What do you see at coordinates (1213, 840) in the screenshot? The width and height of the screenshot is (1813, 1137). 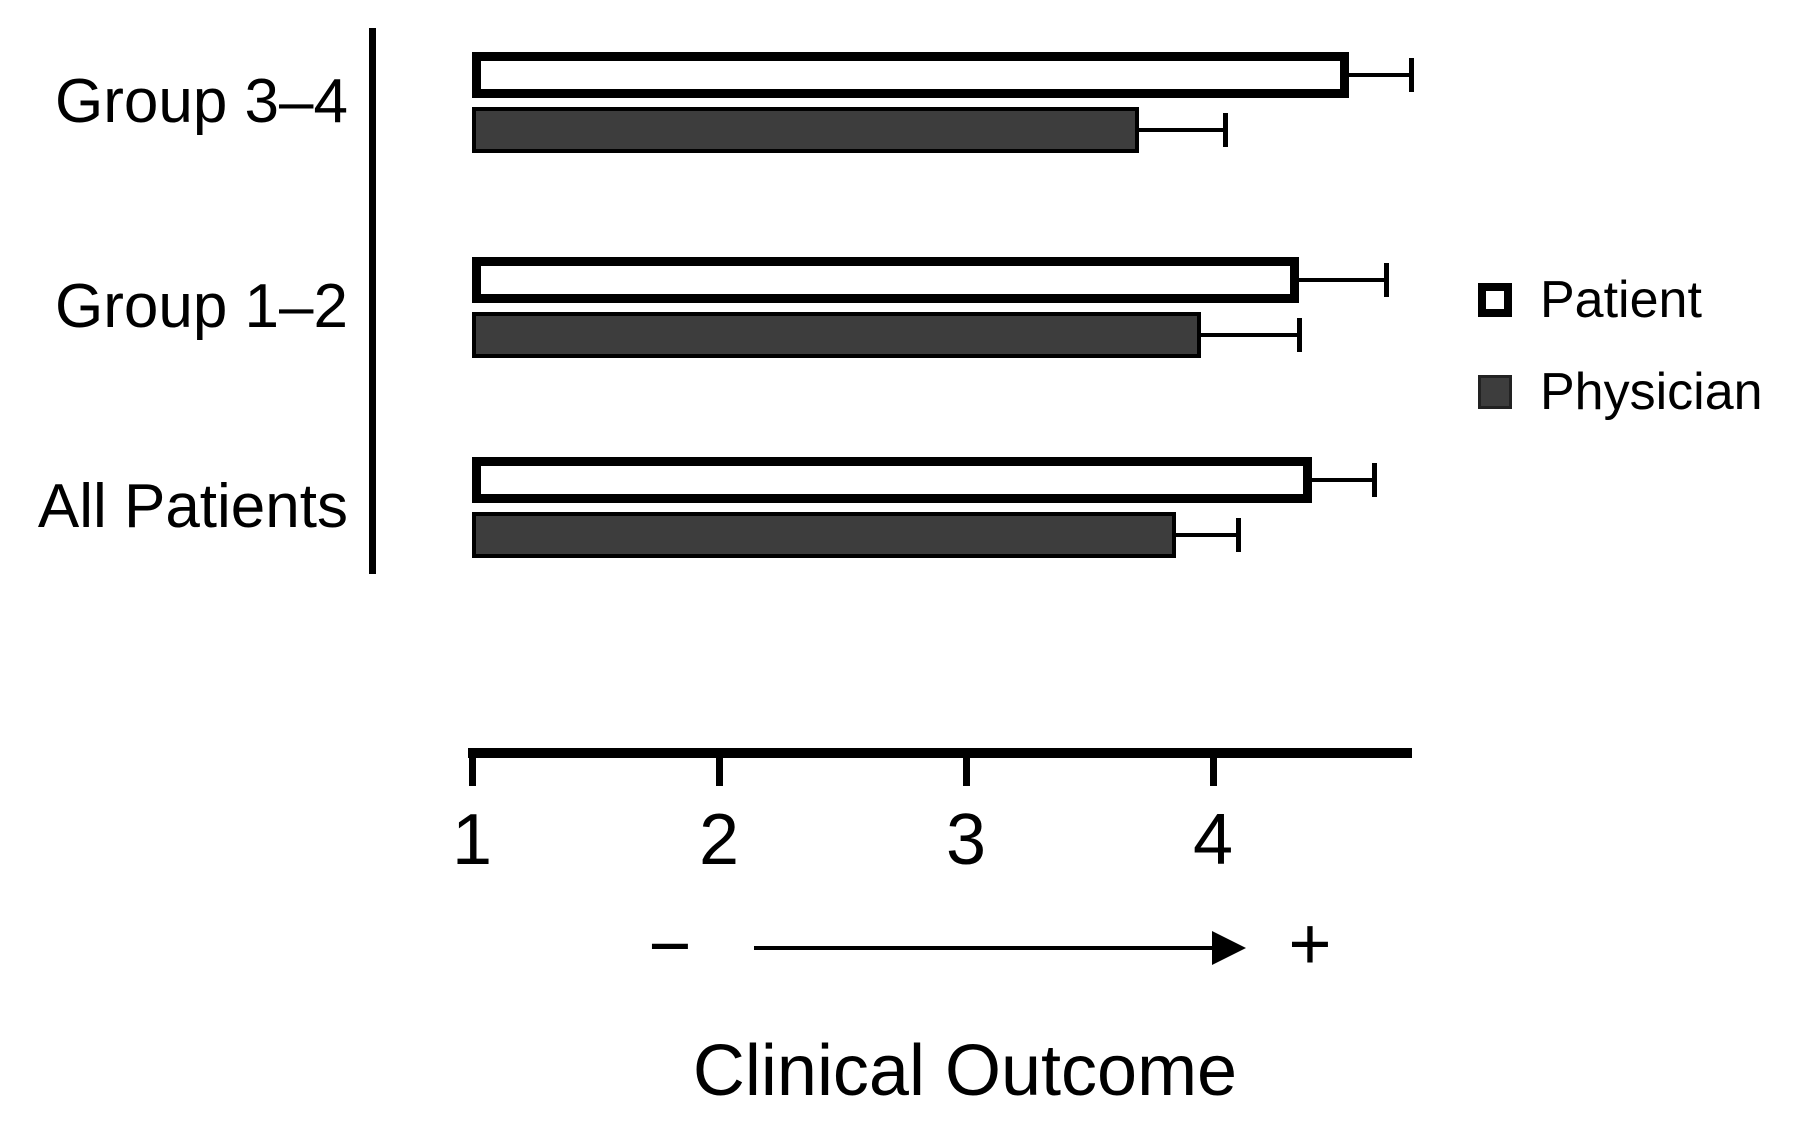 I see `x-tick-label: 4` at bounding box center [1213, 840].